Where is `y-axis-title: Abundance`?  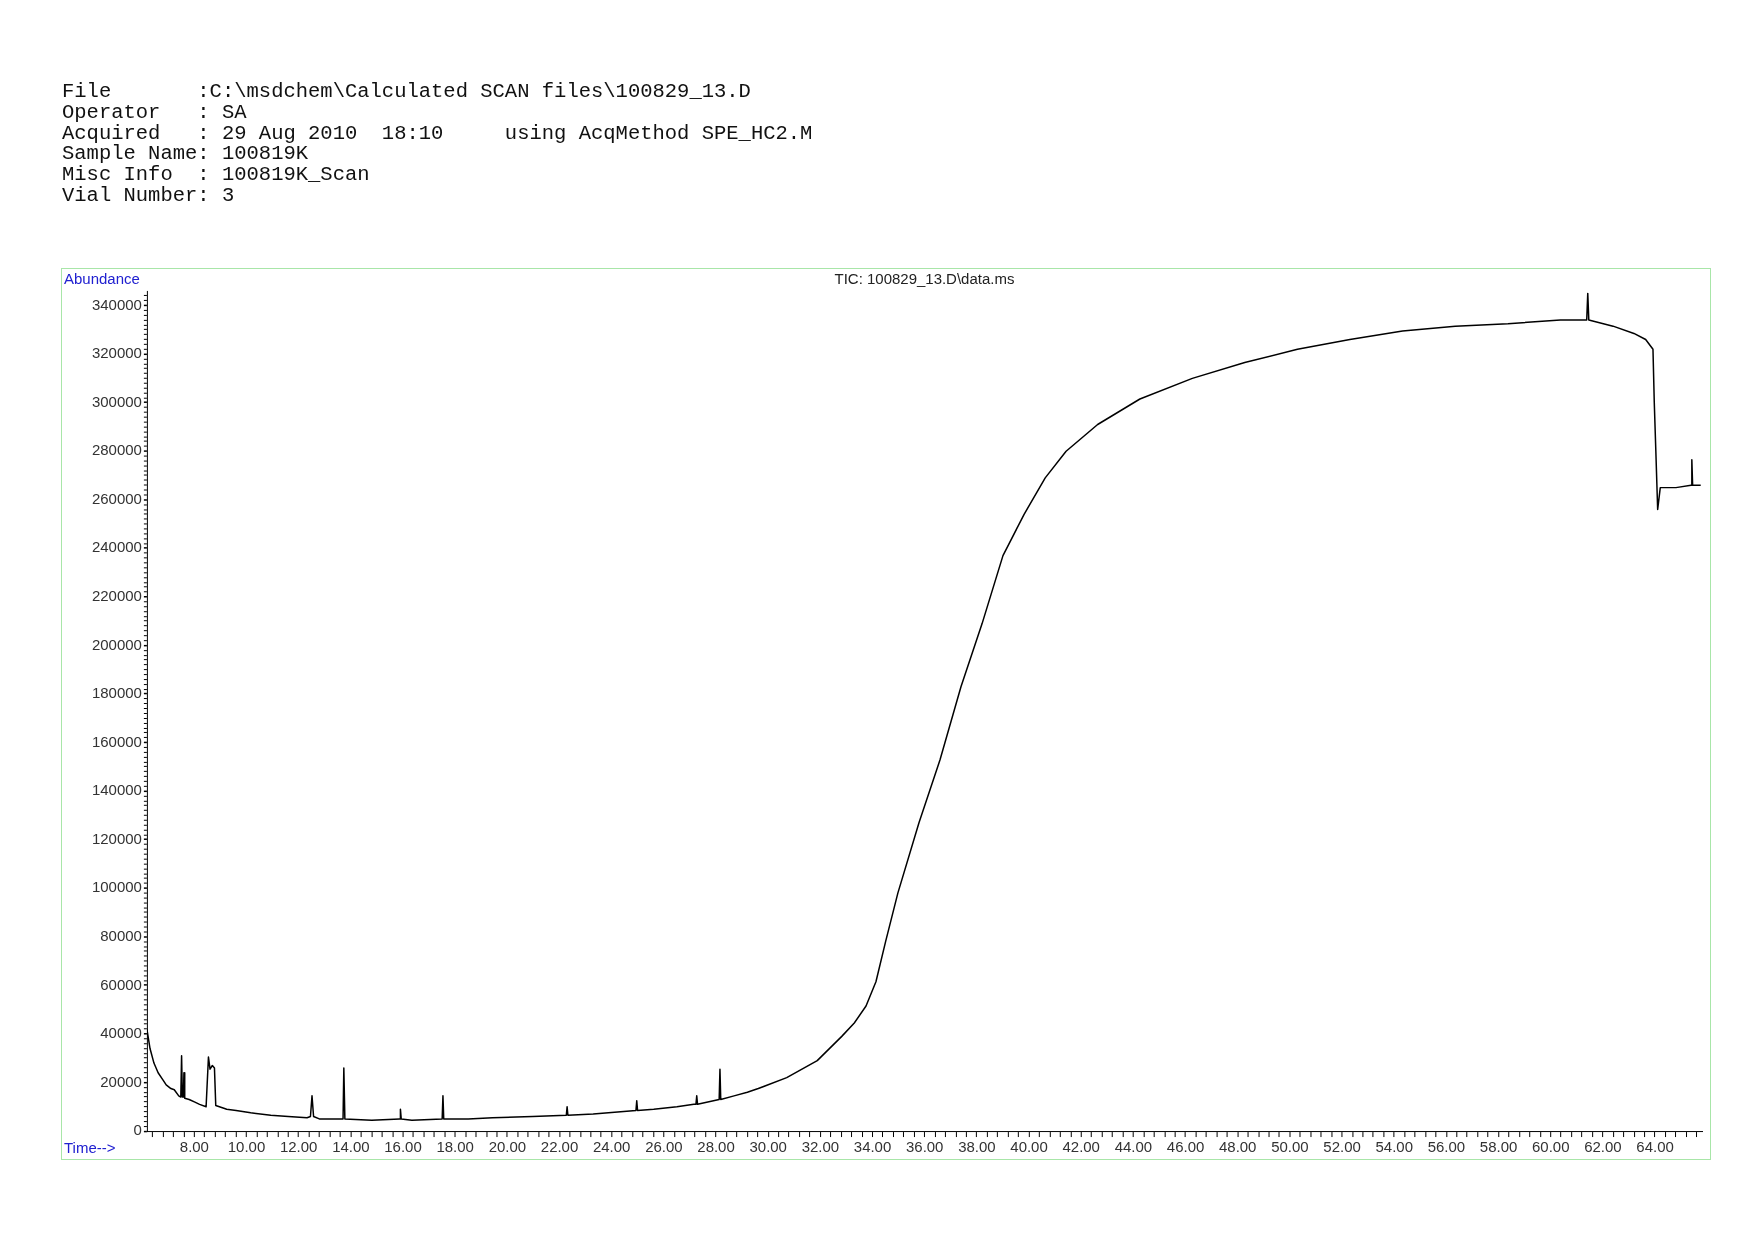 y-axis-title: Abundance is located at coordinates (102, 279).